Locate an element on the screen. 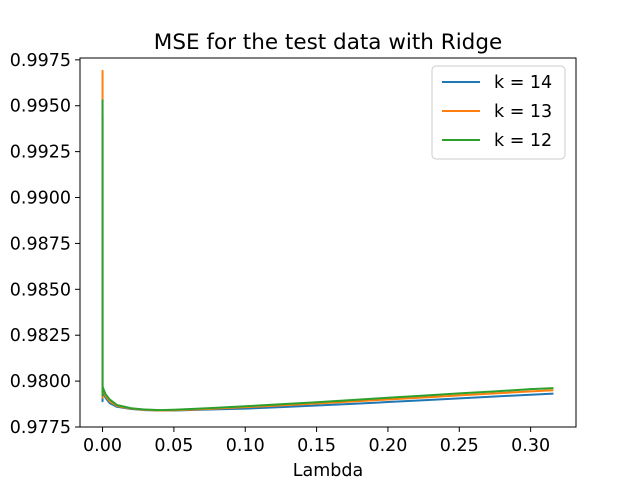 The image size is (640, 484). legend: k = 14 k = 13 k = 12 is located at coordinates (498, 112).